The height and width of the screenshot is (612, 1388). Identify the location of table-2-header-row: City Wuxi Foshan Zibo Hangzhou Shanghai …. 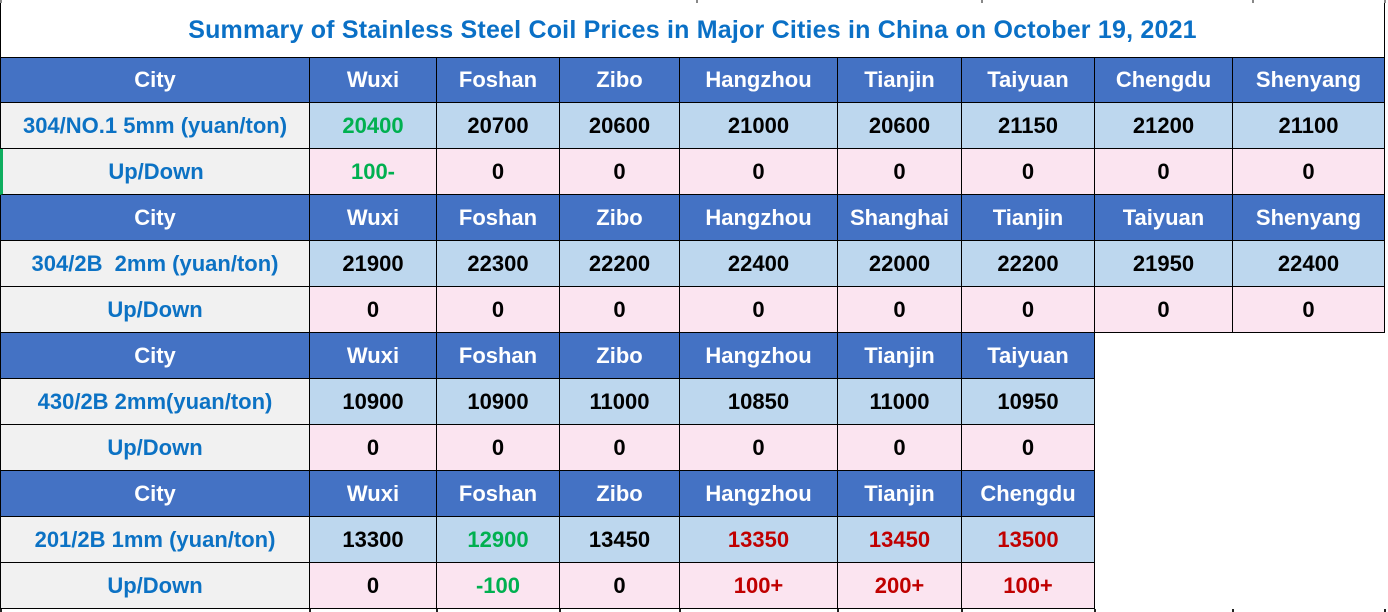
(692, 218).